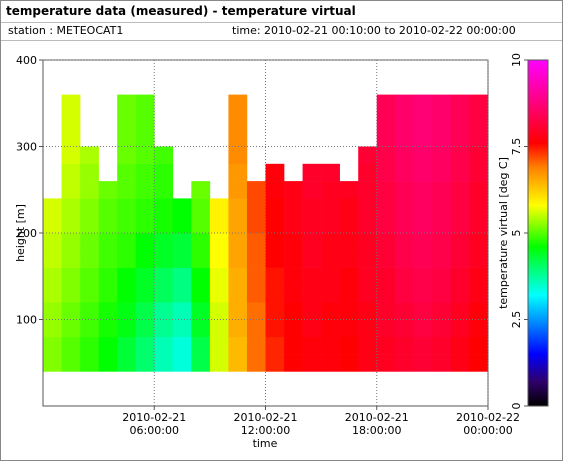 The image size is (564, 462). I want to click on colorbar, so click(538, 233).